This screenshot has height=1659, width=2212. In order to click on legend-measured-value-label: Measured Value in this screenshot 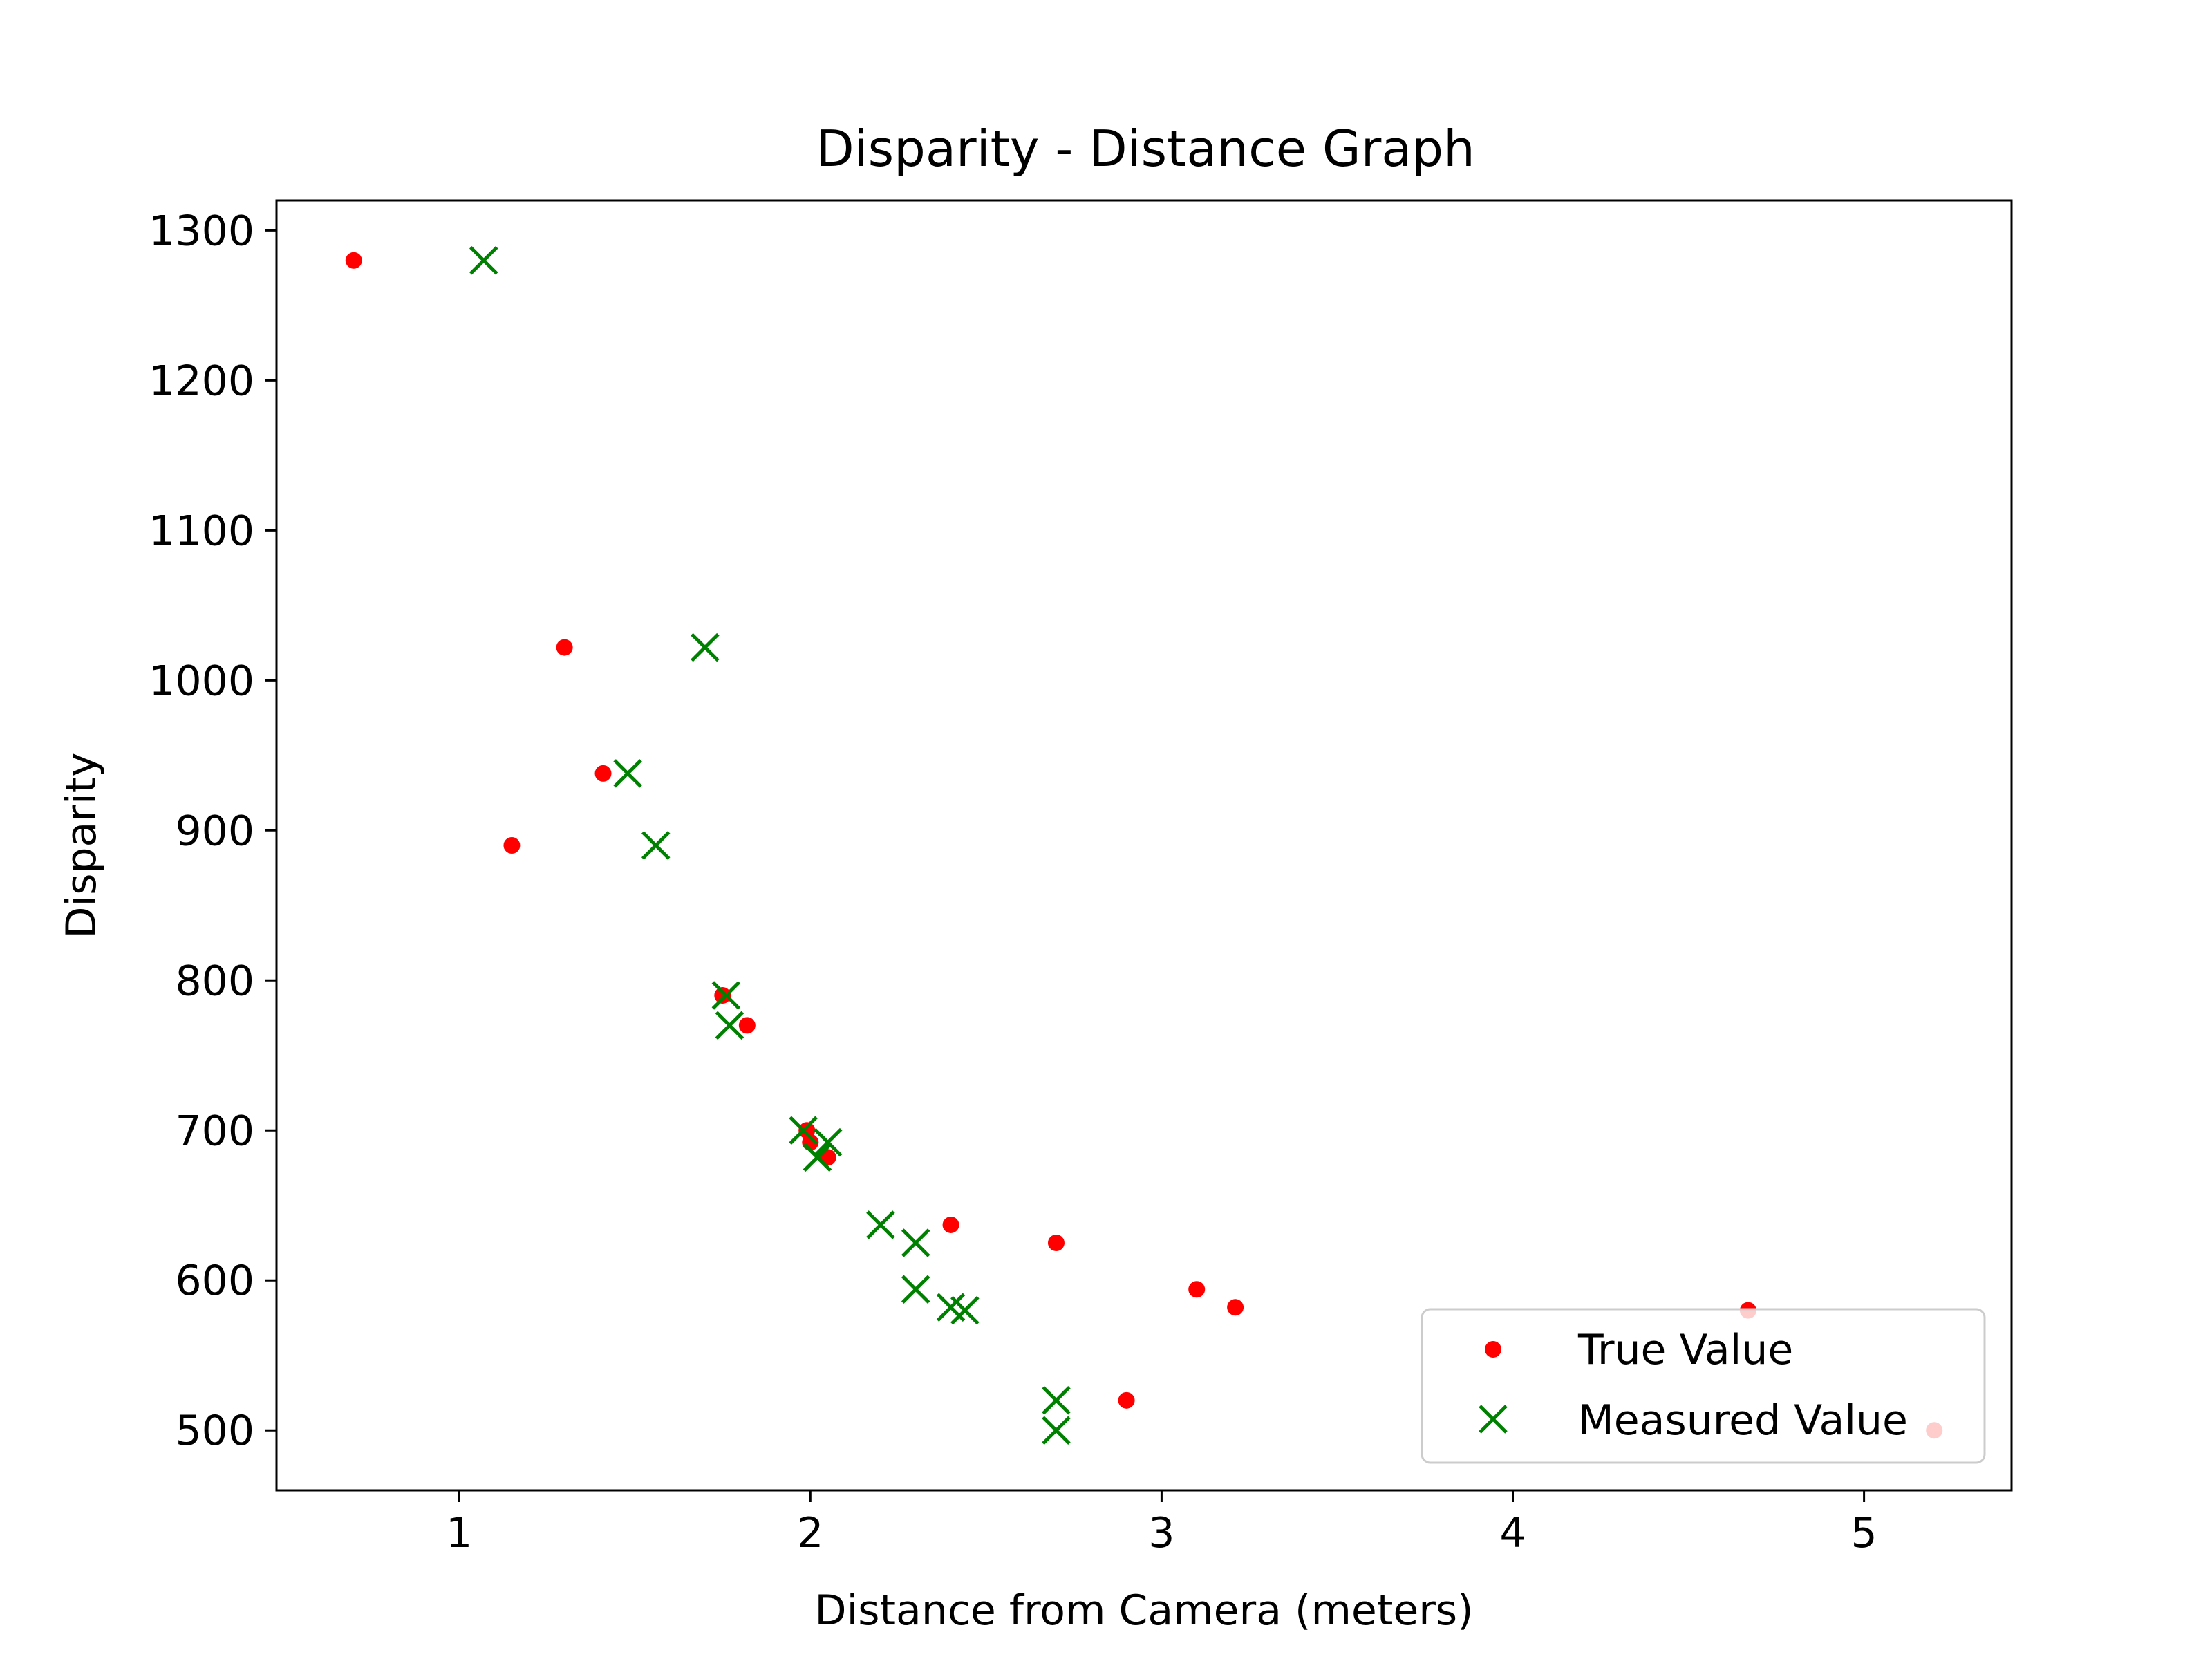, I will do `click(1743, 1420)`.